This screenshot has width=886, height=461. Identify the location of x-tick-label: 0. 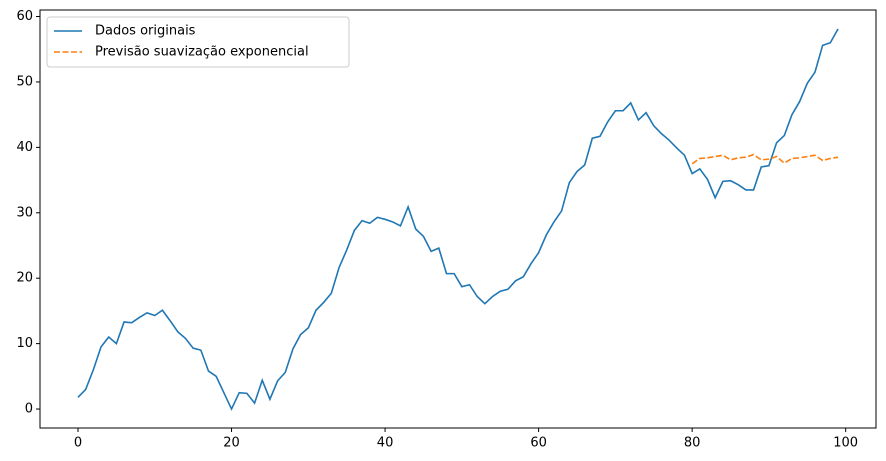
(78, 443).